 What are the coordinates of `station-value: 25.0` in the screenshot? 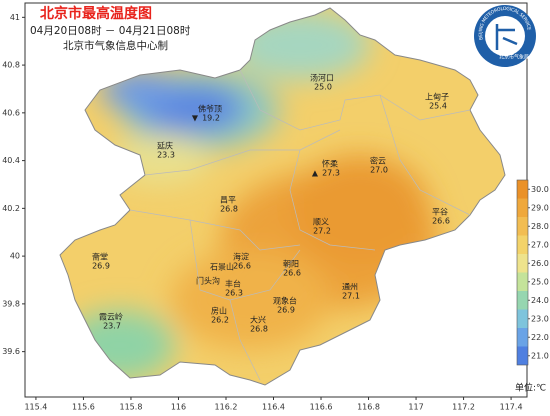 It's located at (323, 87).